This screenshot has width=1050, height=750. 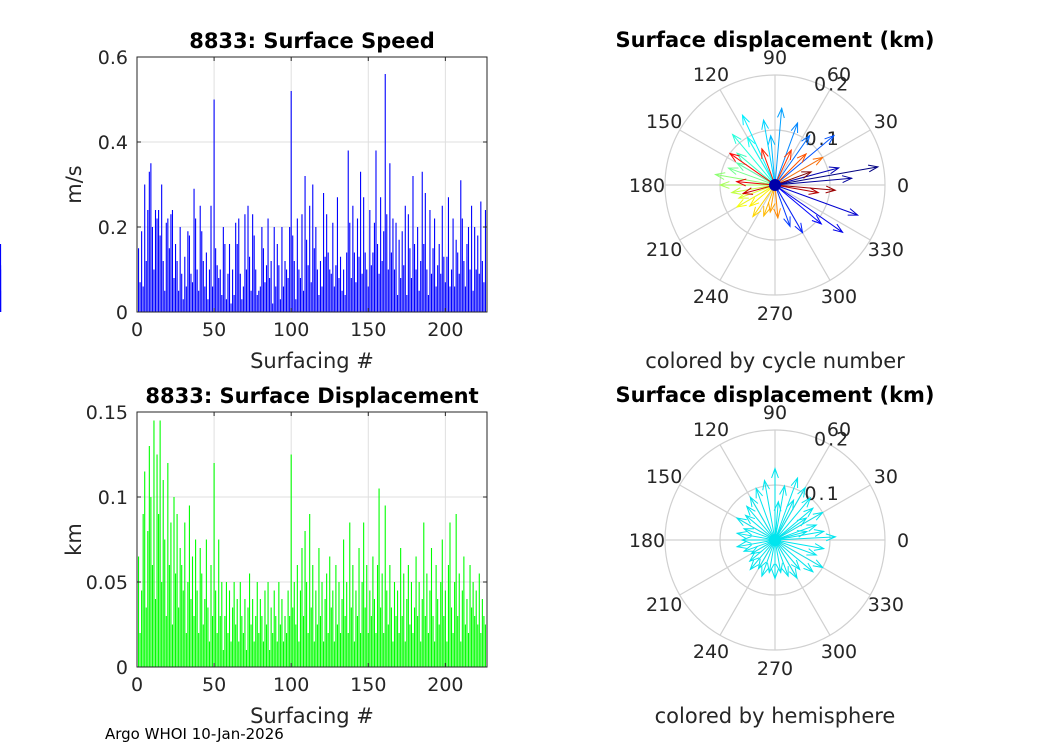 I want to click on angle-label: 270, so click(x=775, y=314).